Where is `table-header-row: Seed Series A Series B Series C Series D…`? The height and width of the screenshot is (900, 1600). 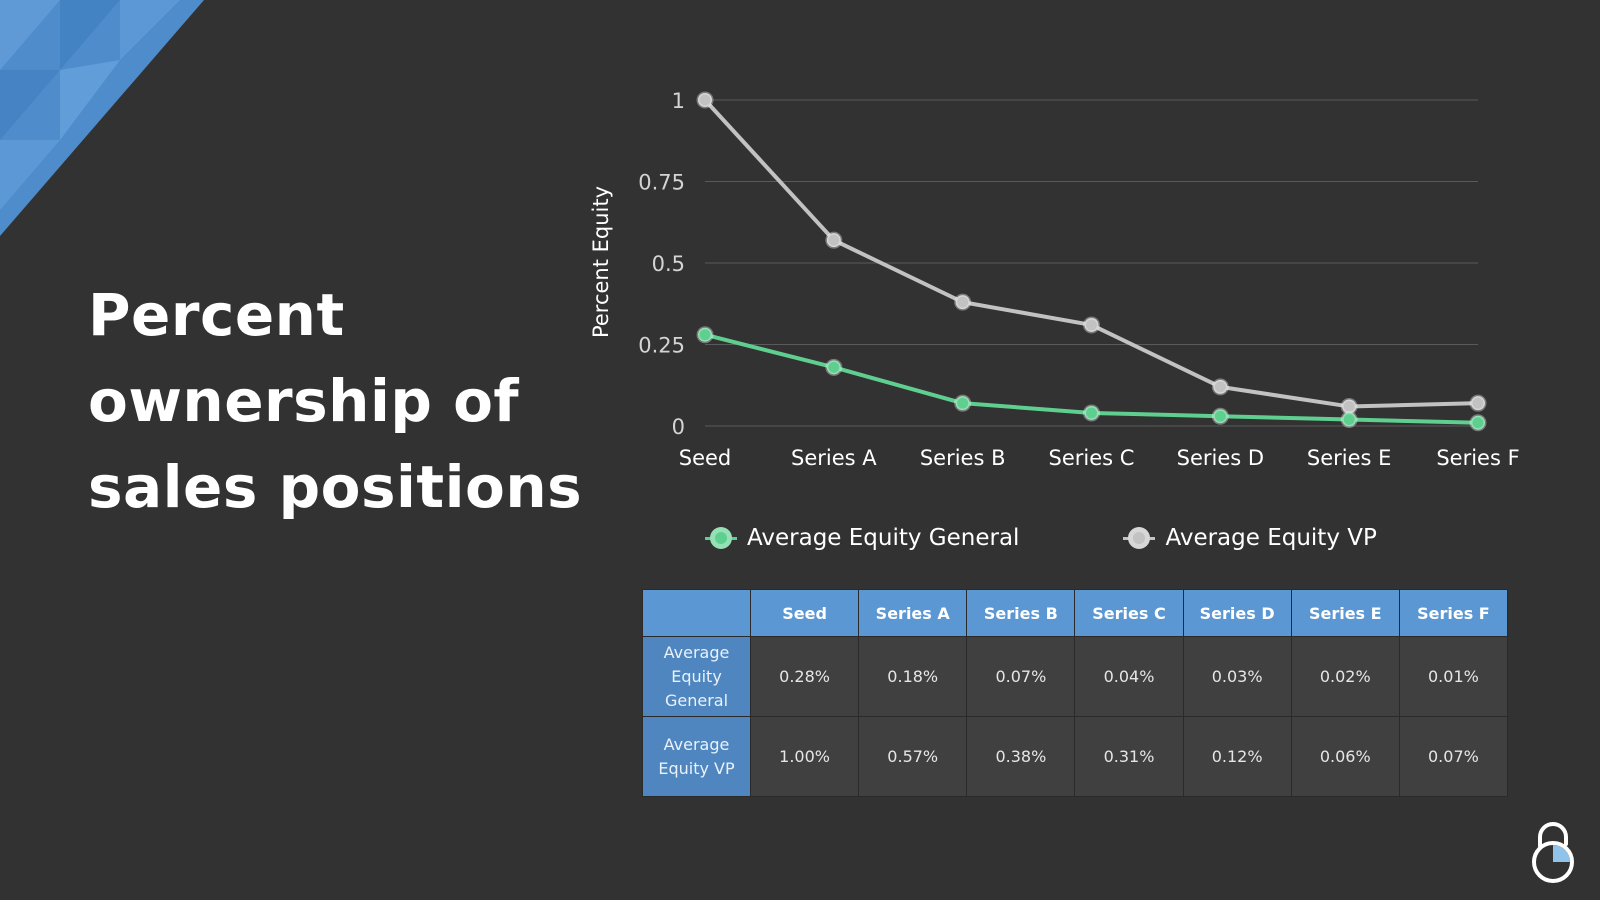 table-header-row: Seed Series A Series B Series C Series D… is located at coordinates (1075, 613).